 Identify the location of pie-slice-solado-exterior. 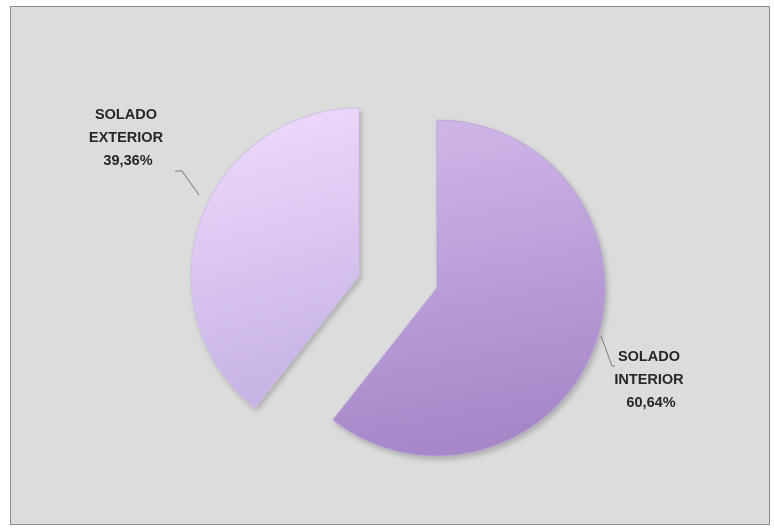
(275, 258).